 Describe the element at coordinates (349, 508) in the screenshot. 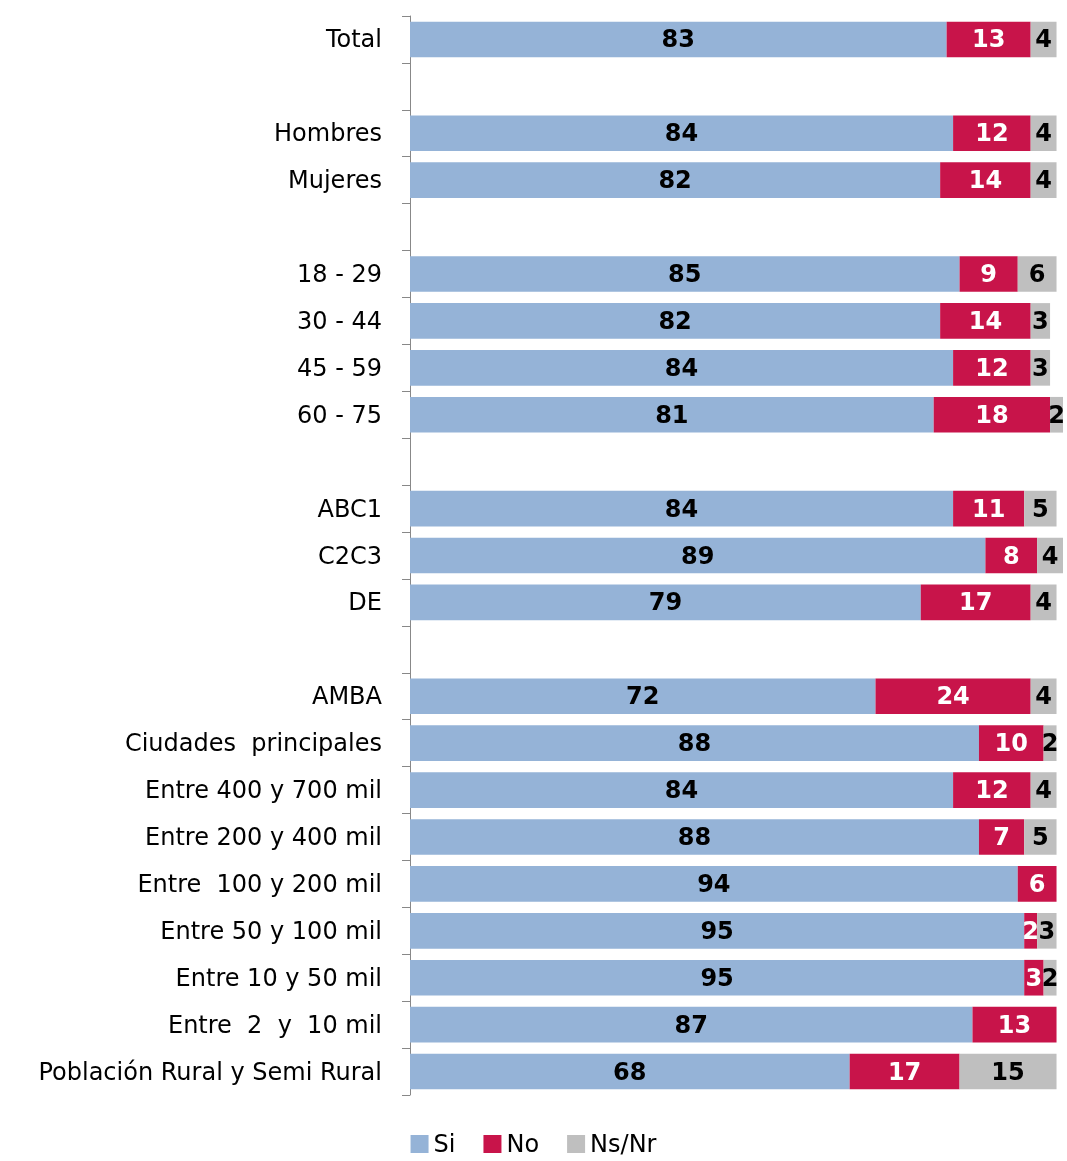

I see `y-tick-label: ABC1` at that location.